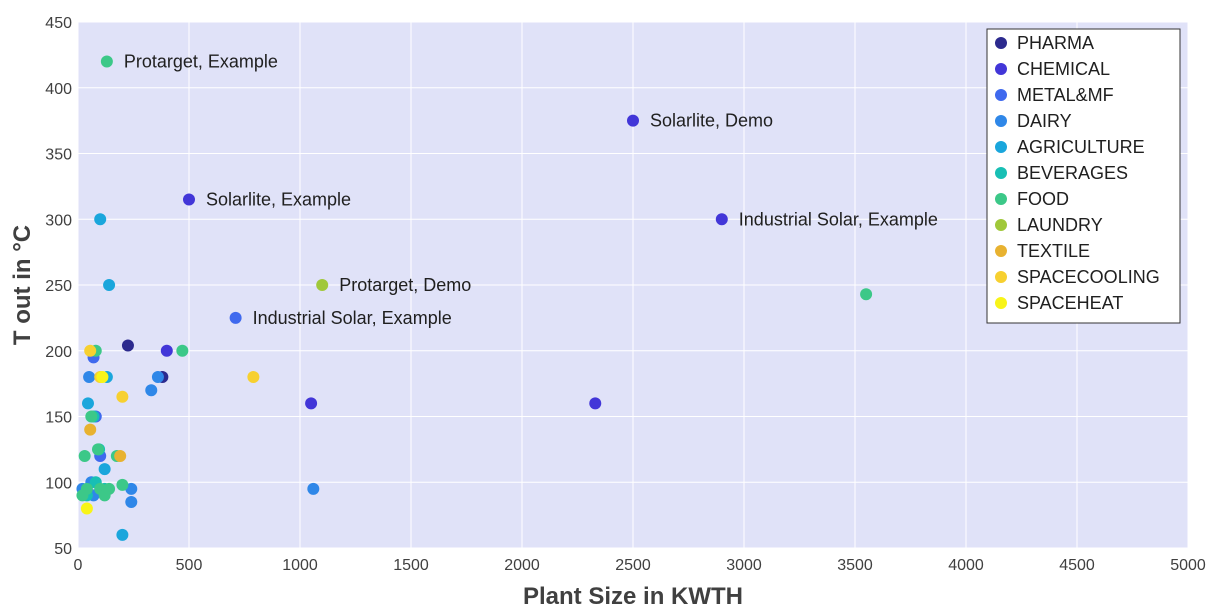 The width and height of the screenshot is (1218, 608). I want to click on legend-entry: TEXTILE, so click(1053, 251).